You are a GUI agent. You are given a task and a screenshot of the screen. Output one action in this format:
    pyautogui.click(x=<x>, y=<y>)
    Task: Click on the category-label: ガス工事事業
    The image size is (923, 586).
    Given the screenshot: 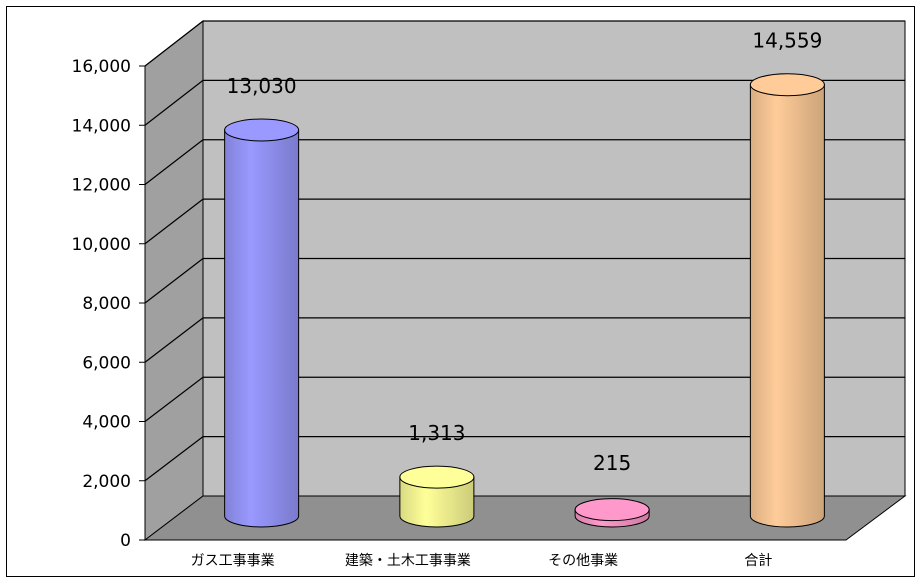 What is the action you would take?
    pyautogui.click(x=233, y=561)
    